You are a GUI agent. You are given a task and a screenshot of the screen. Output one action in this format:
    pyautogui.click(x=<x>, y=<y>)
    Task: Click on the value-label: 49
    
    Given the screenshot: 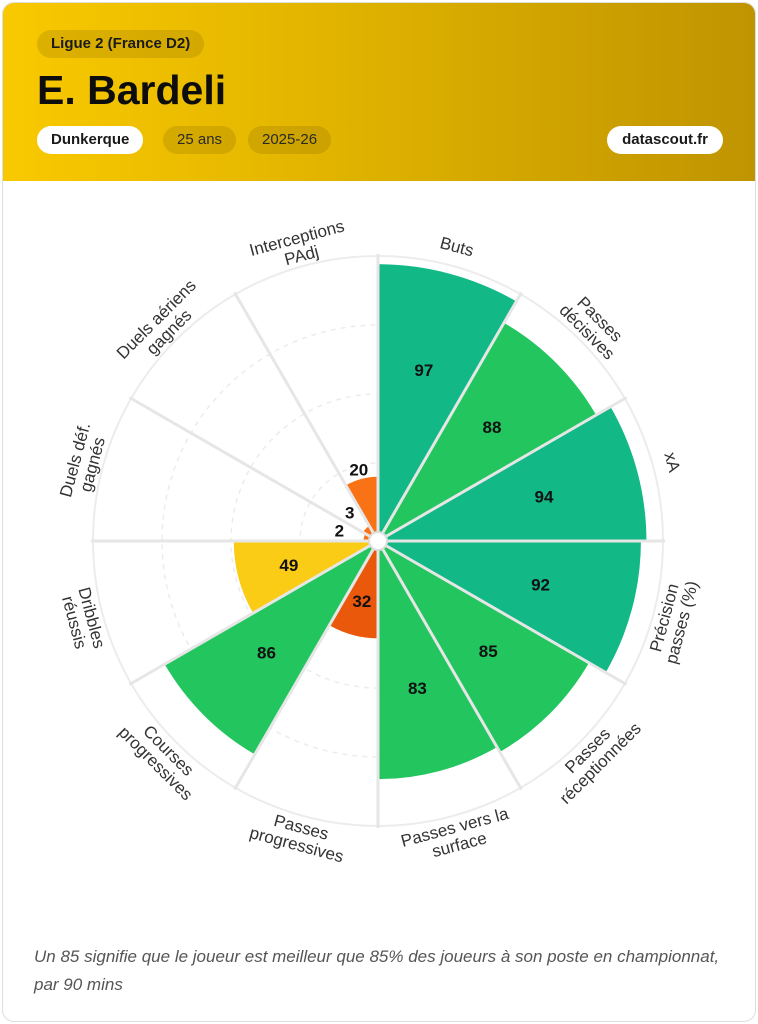 What is the action you would take?
    pyautogui.click(x=288, y=565)
    